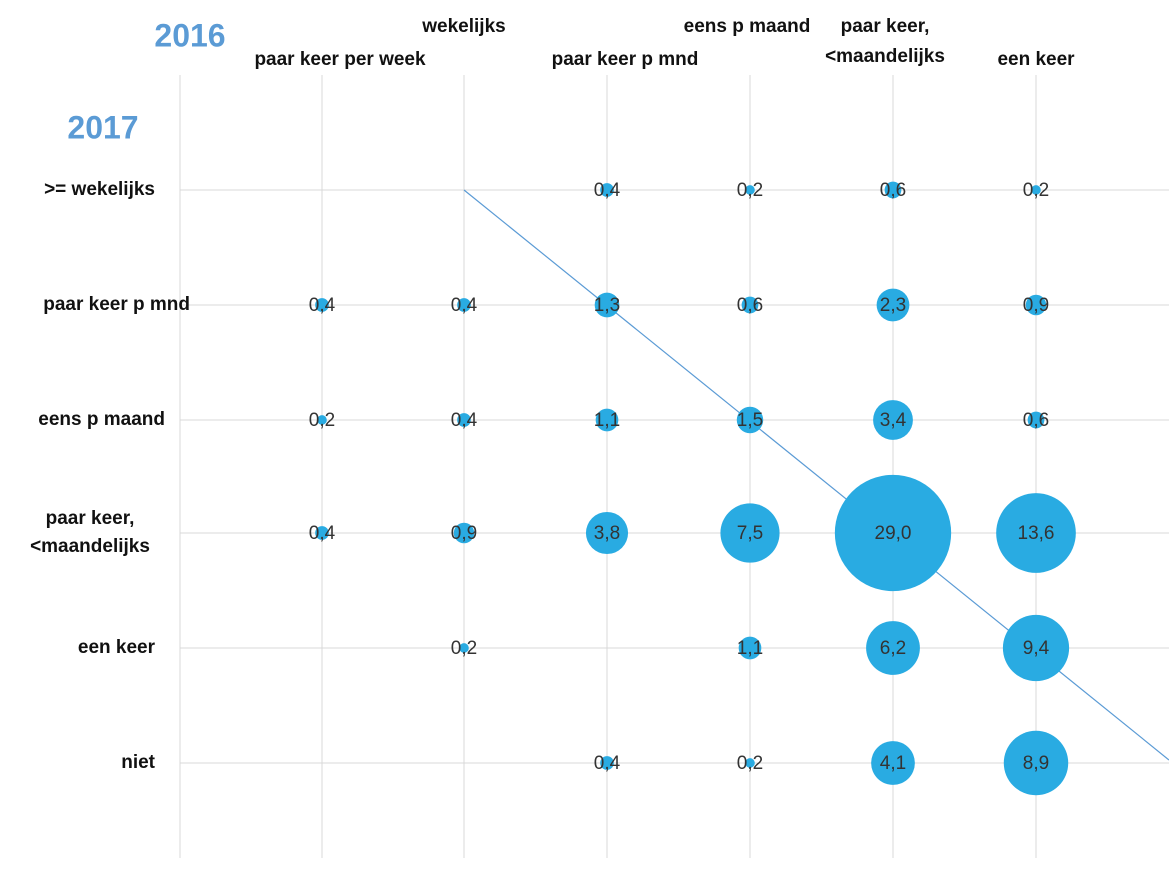  What do you see at coordinates (625, 59) in the screenshot?
I see `column-label: paar keer p mnd` at bounding box center [625, 59].